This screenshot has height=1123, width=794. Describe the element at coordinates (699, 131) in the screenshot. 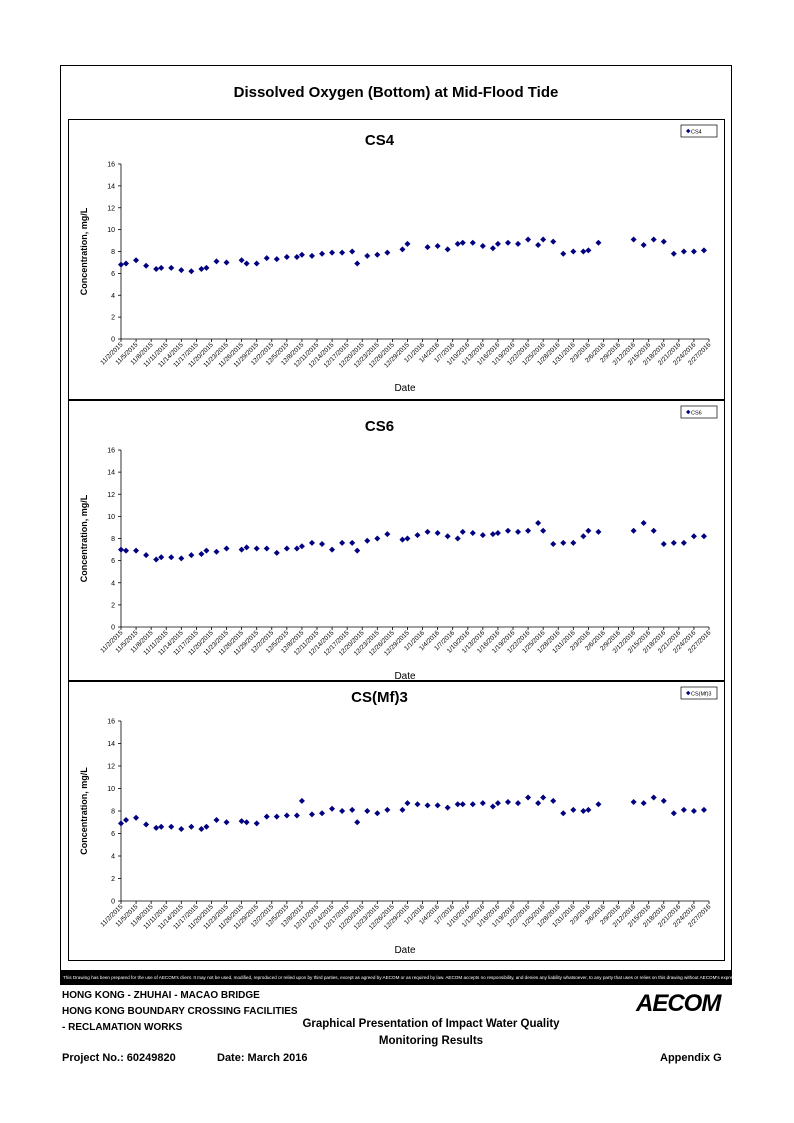

I see `chart-legend: CS4` at that location.